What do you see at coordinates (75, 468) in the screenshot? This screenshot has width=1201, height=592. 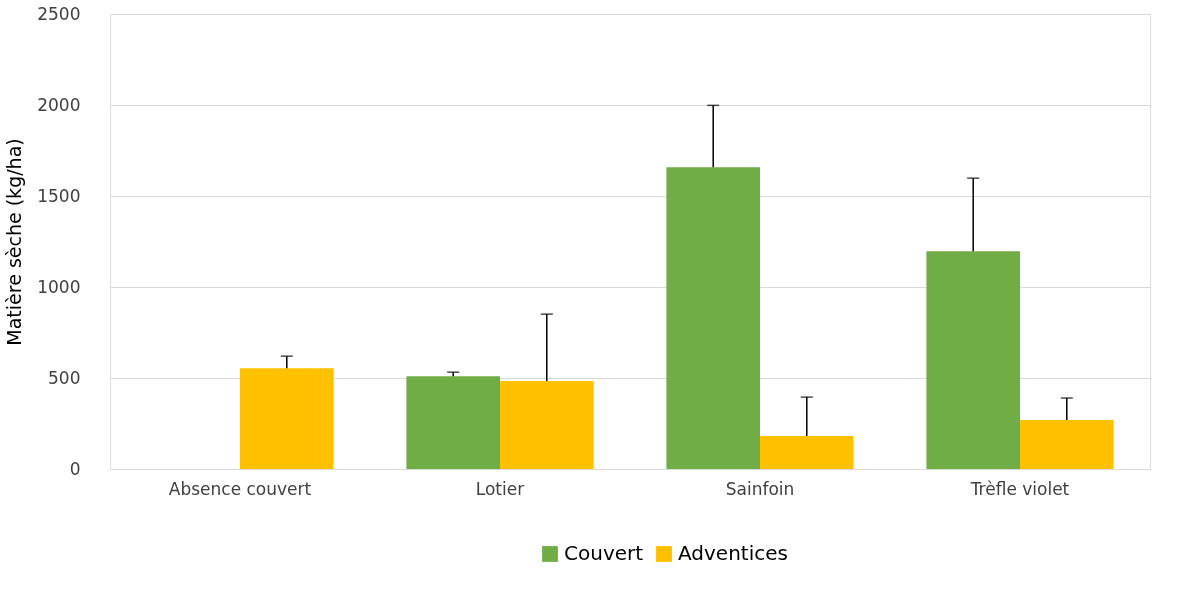 I see `y-tick-label: 0` at bounding box center [75, 468].